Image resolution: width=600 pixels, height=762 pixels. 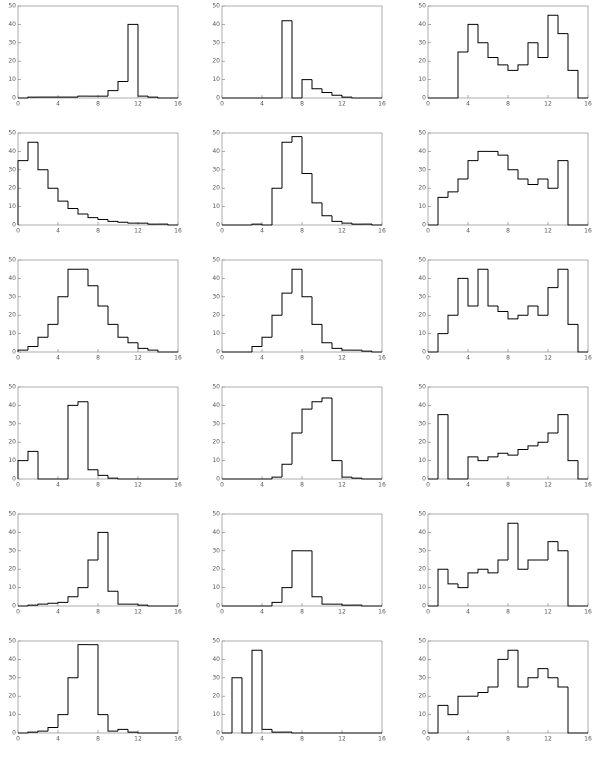 I want to click on plot-frame, so click(x=508, y=52).